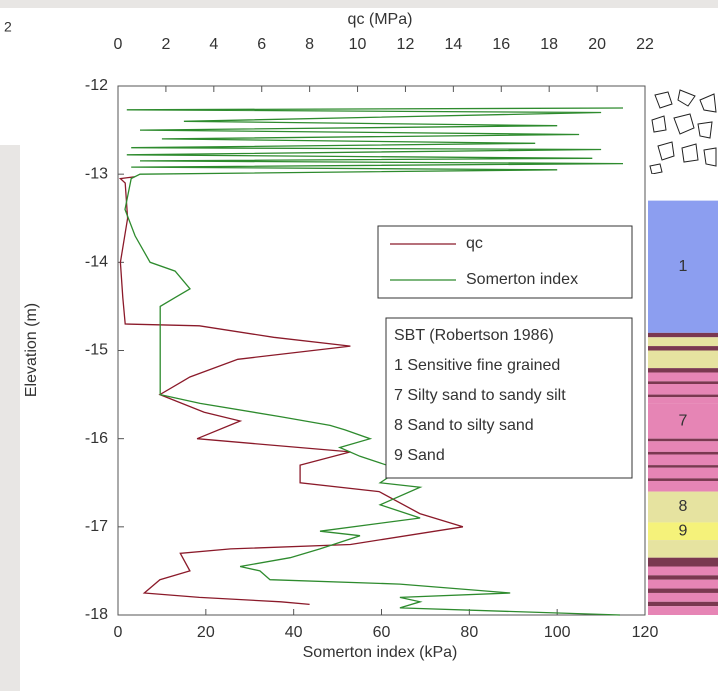 The width and height of the screenshot is (718, 691). Describe the element at coordinates (118, 44) in the screenshot. I see `x2-tick-label: 0` at that location.